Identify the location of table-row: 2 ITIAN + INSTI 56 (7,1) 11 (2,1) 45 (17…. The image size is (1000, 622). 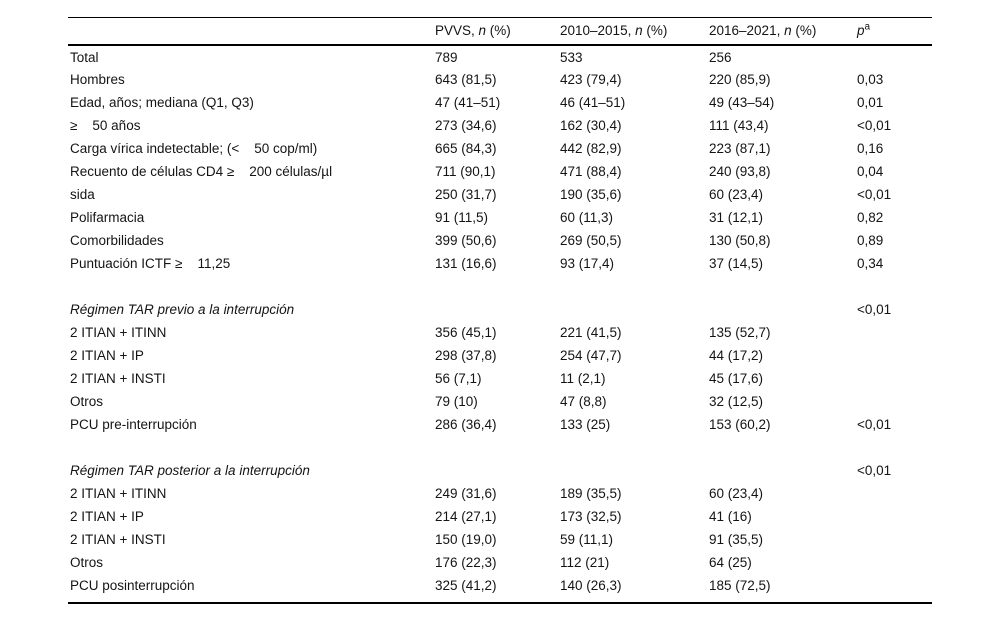
(500, 378).